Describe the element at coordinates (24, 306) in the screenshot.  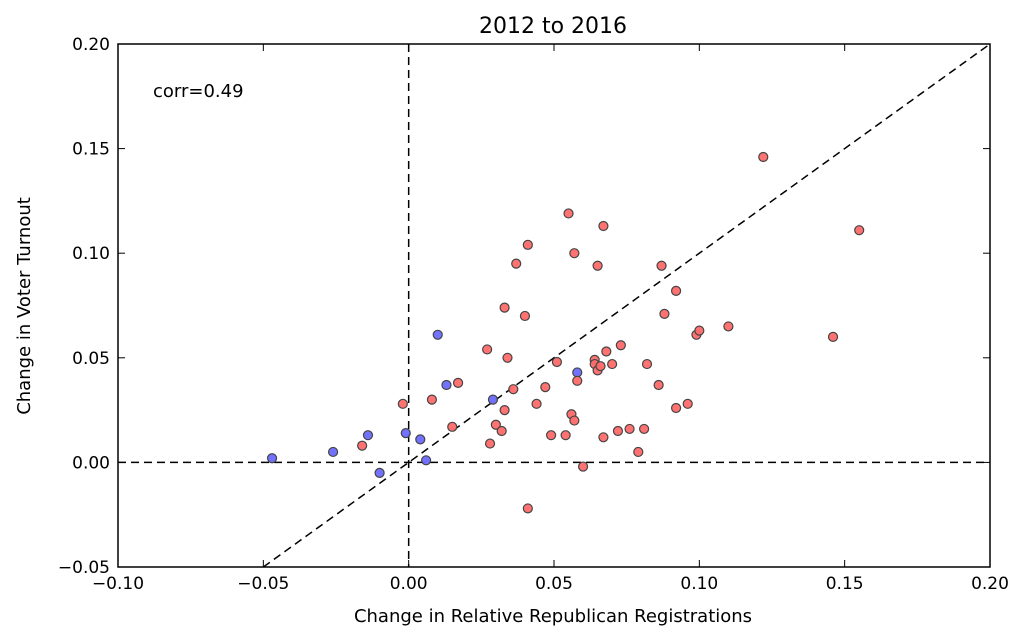
I see `y-axis-label: Change in Voter Turnout` at that location.